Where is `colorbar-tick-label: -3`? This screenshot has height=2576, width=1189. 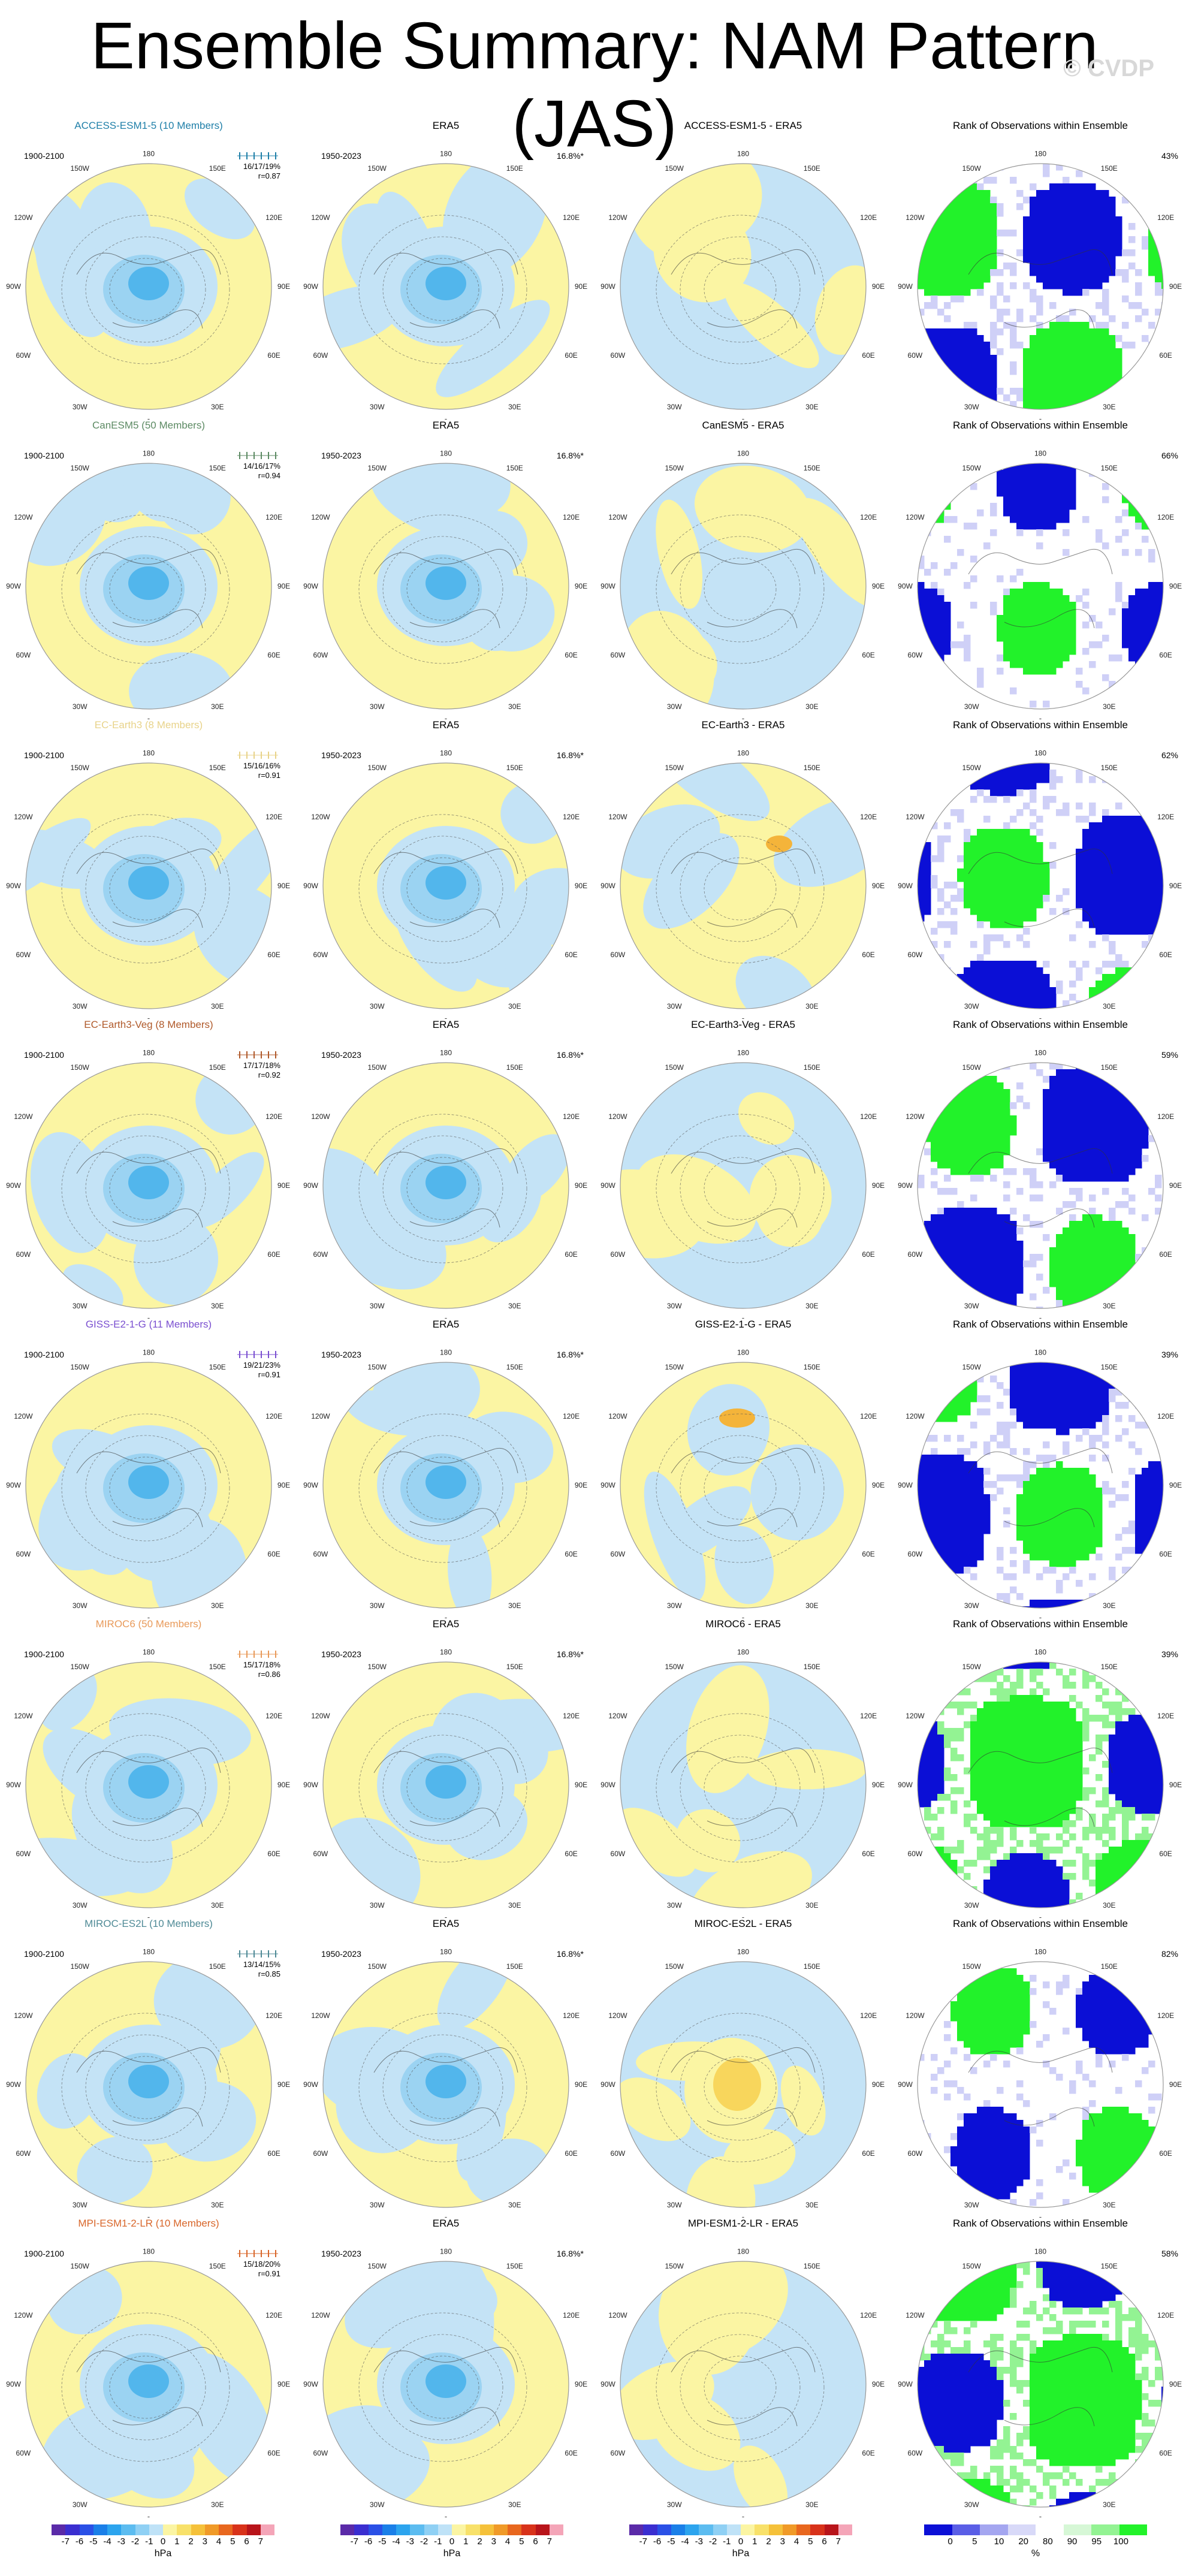 colorbar-tick-label: -3 is located at coordinates (121, 2541).